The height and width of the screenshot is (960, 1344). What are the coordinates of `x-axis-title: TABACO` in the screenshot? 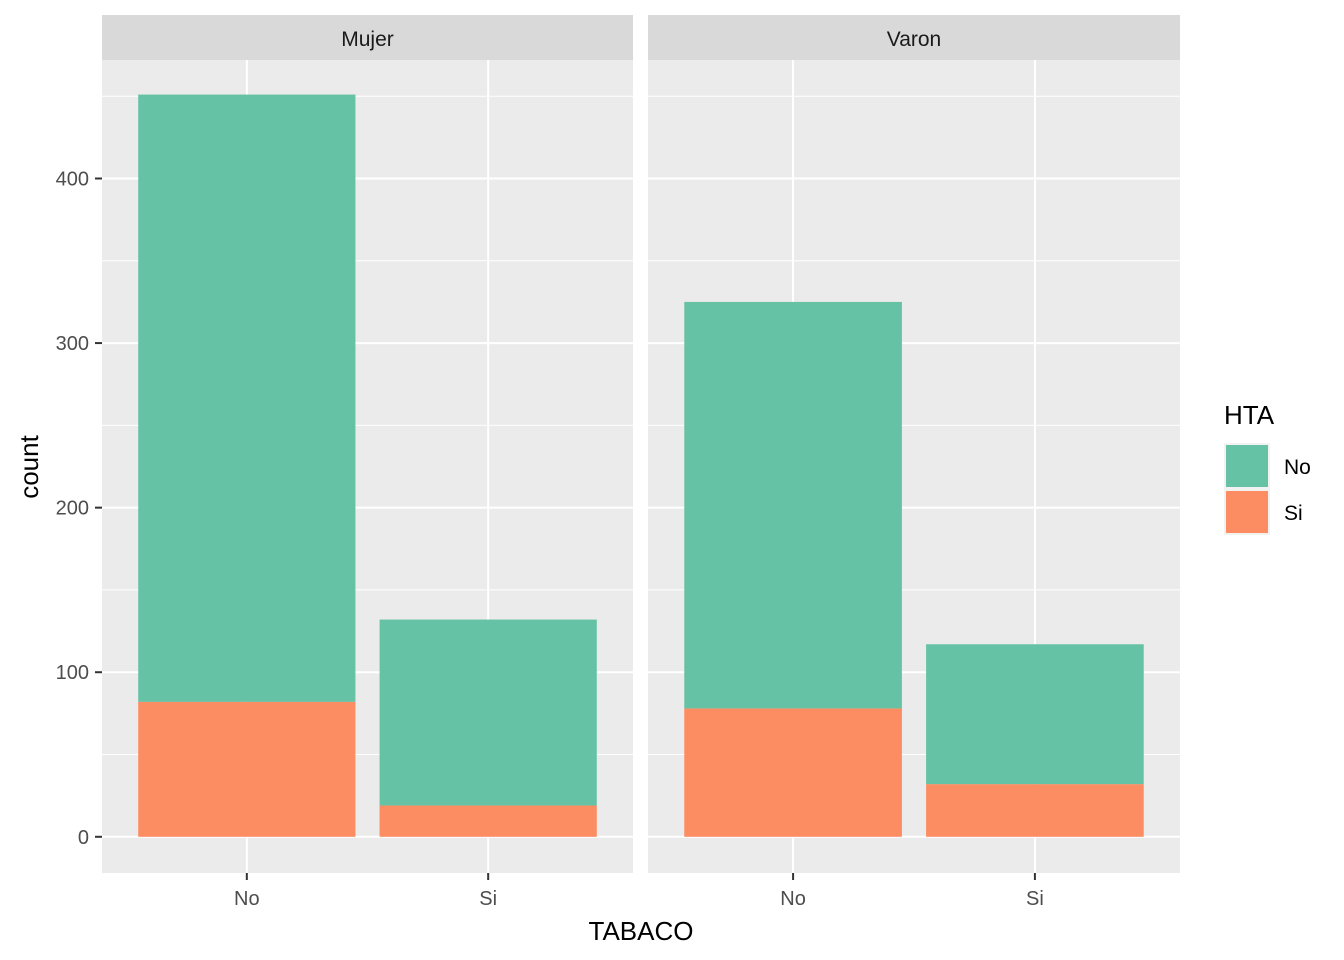 It's located at (641, 931).